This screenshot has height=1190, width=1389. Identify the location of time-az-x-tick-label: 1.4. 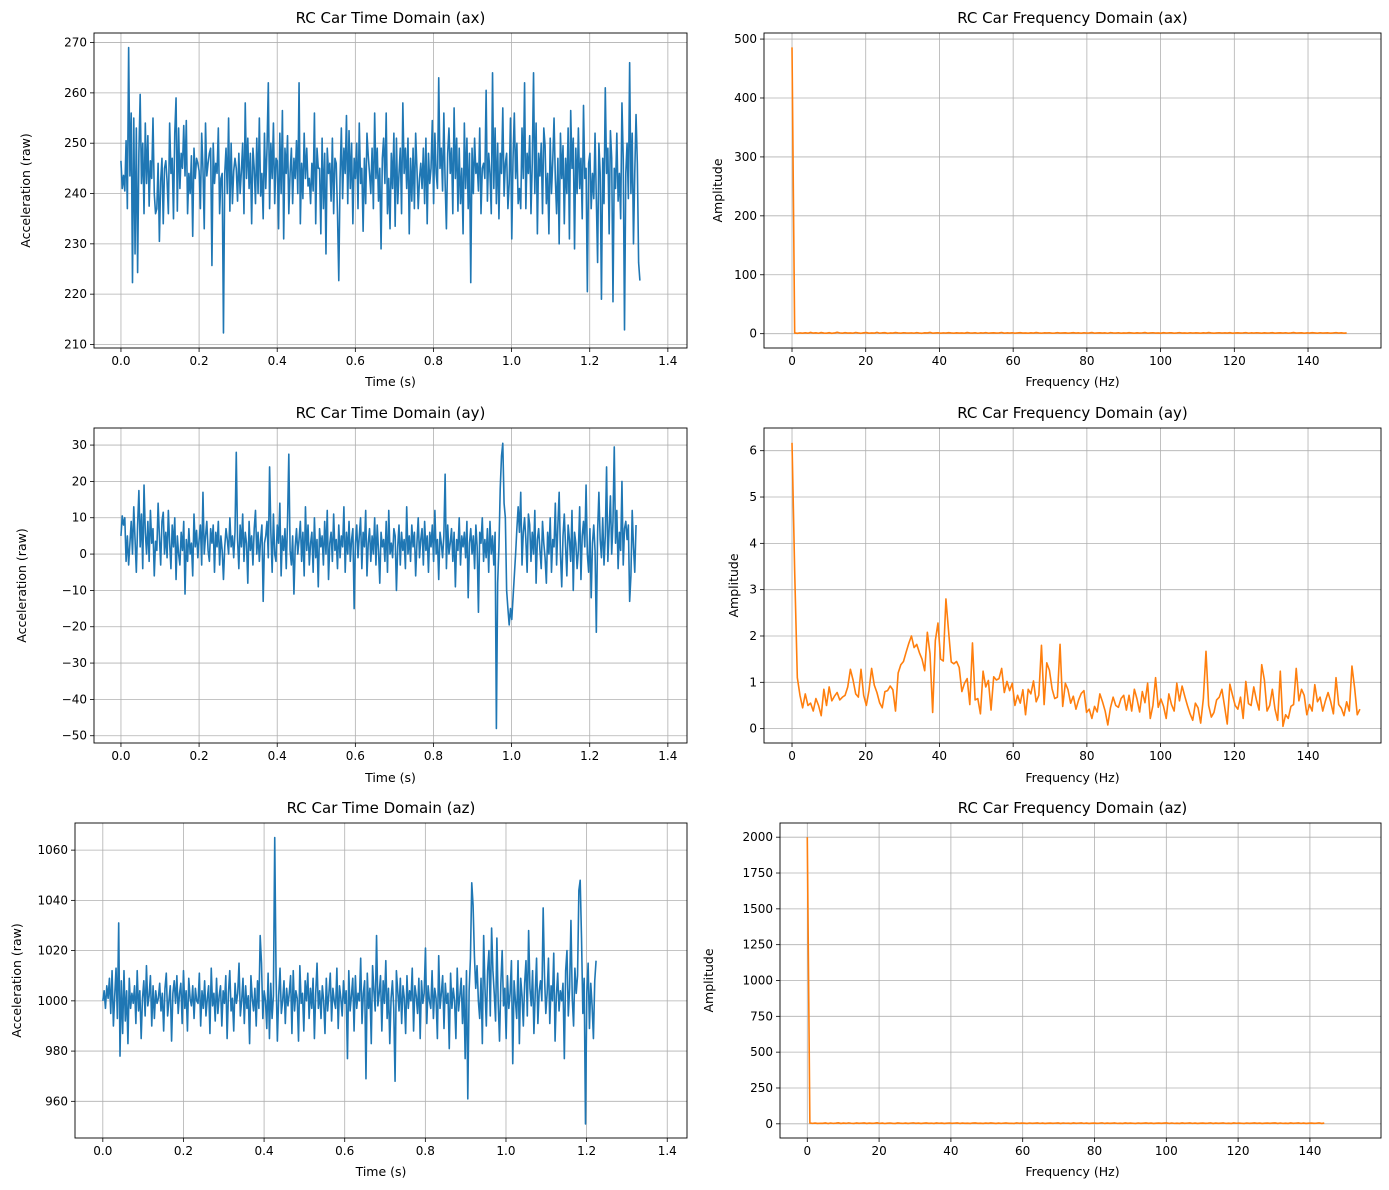
(667, 1151).